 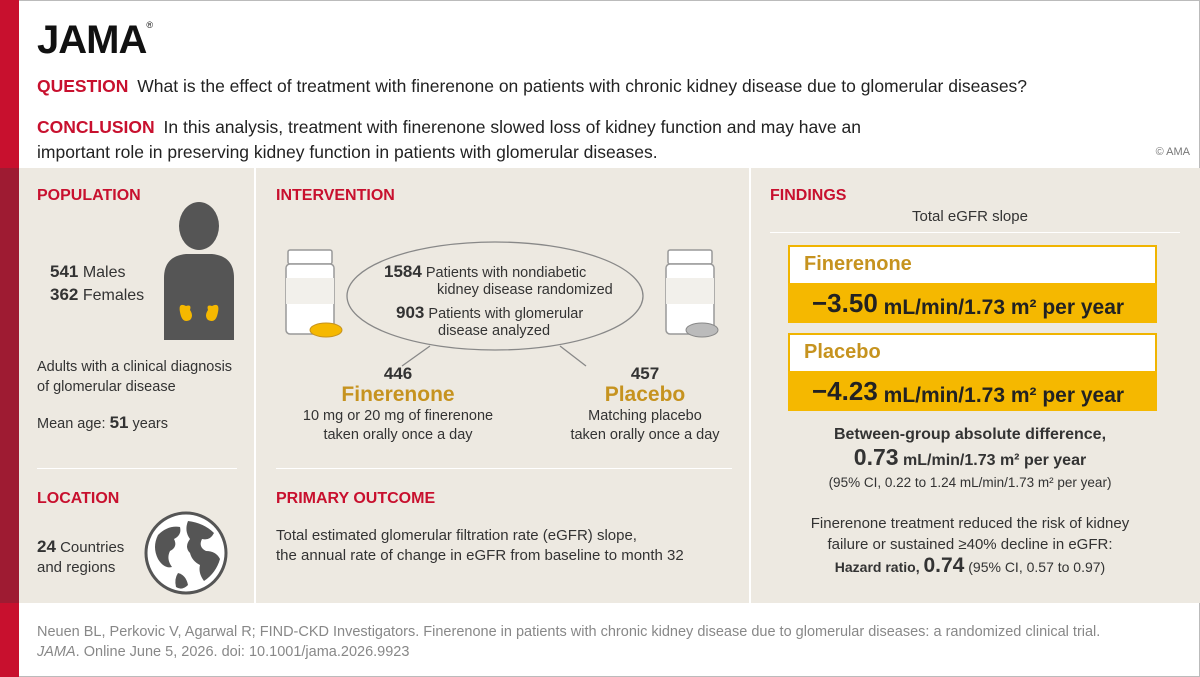 I want to click on mean-age: Mean age: 51 years, so click(x=102, y=422).